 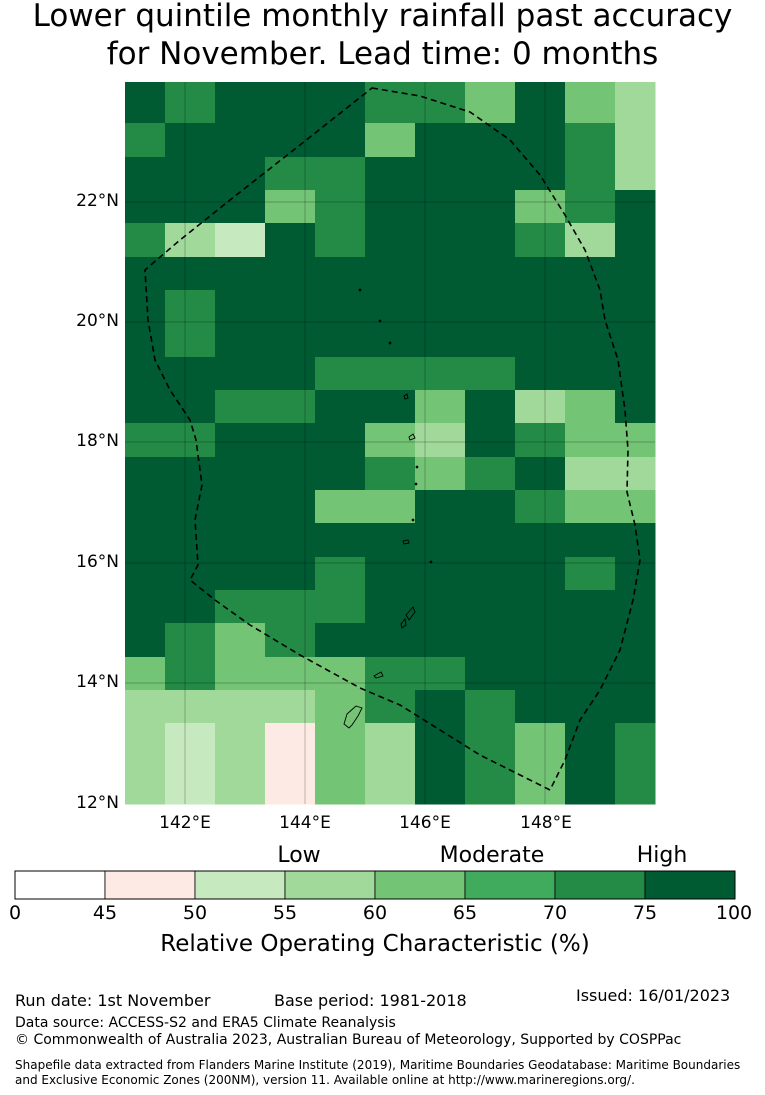 What do you see at coordinates (97, 321) in the screenshot?
I see `lat-label-20n: 20°N` at bounding box center [97, 321].